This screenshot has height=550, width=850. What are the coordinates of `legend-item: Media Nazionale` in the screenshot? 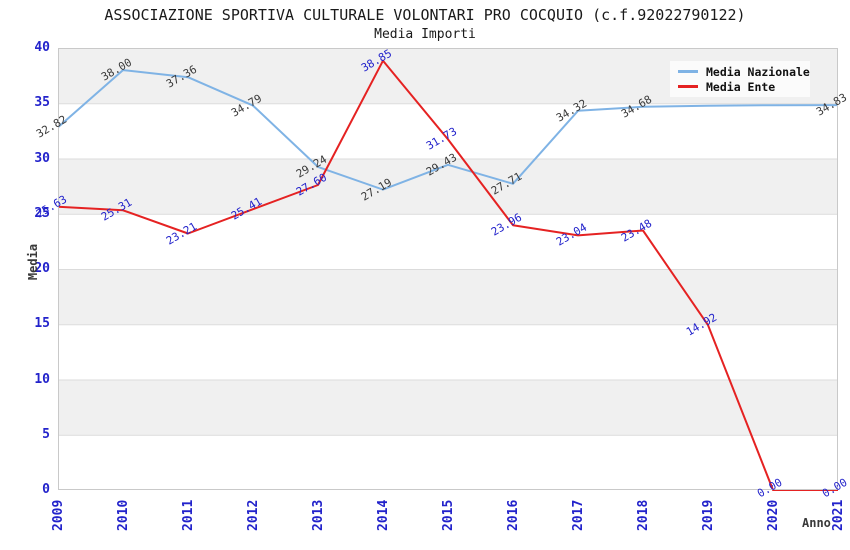 It's located at (744, 71).